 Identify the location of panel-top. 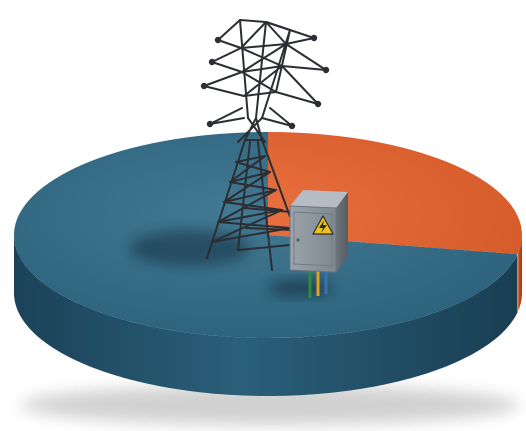
(319, 199).